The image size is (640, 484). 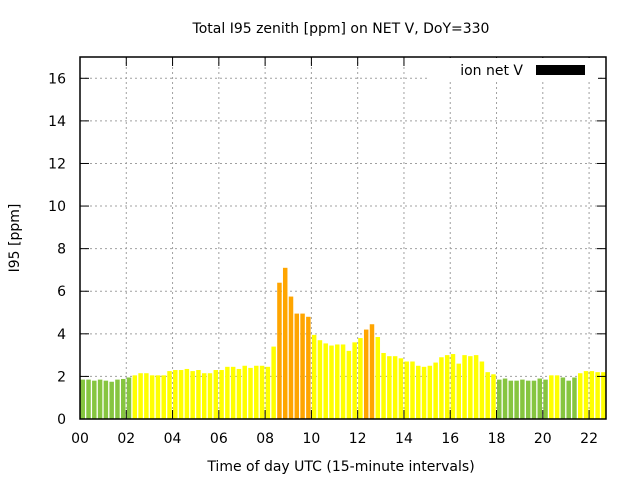 What do you see at coordinates (311, 439) in the screenshot?
I see `x-tick-label: 10` at bounding box center [311, 439].